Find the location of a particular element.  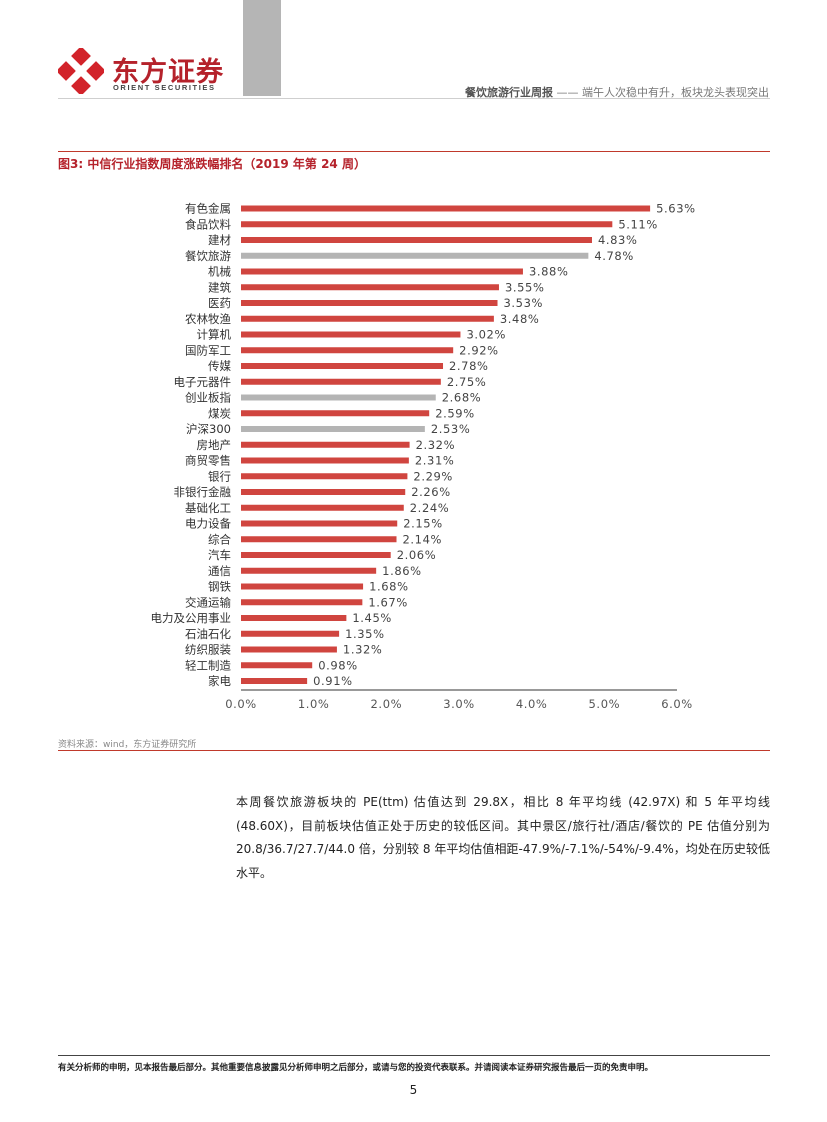

data-label: 3.53% is located at coordinates (524, 303).